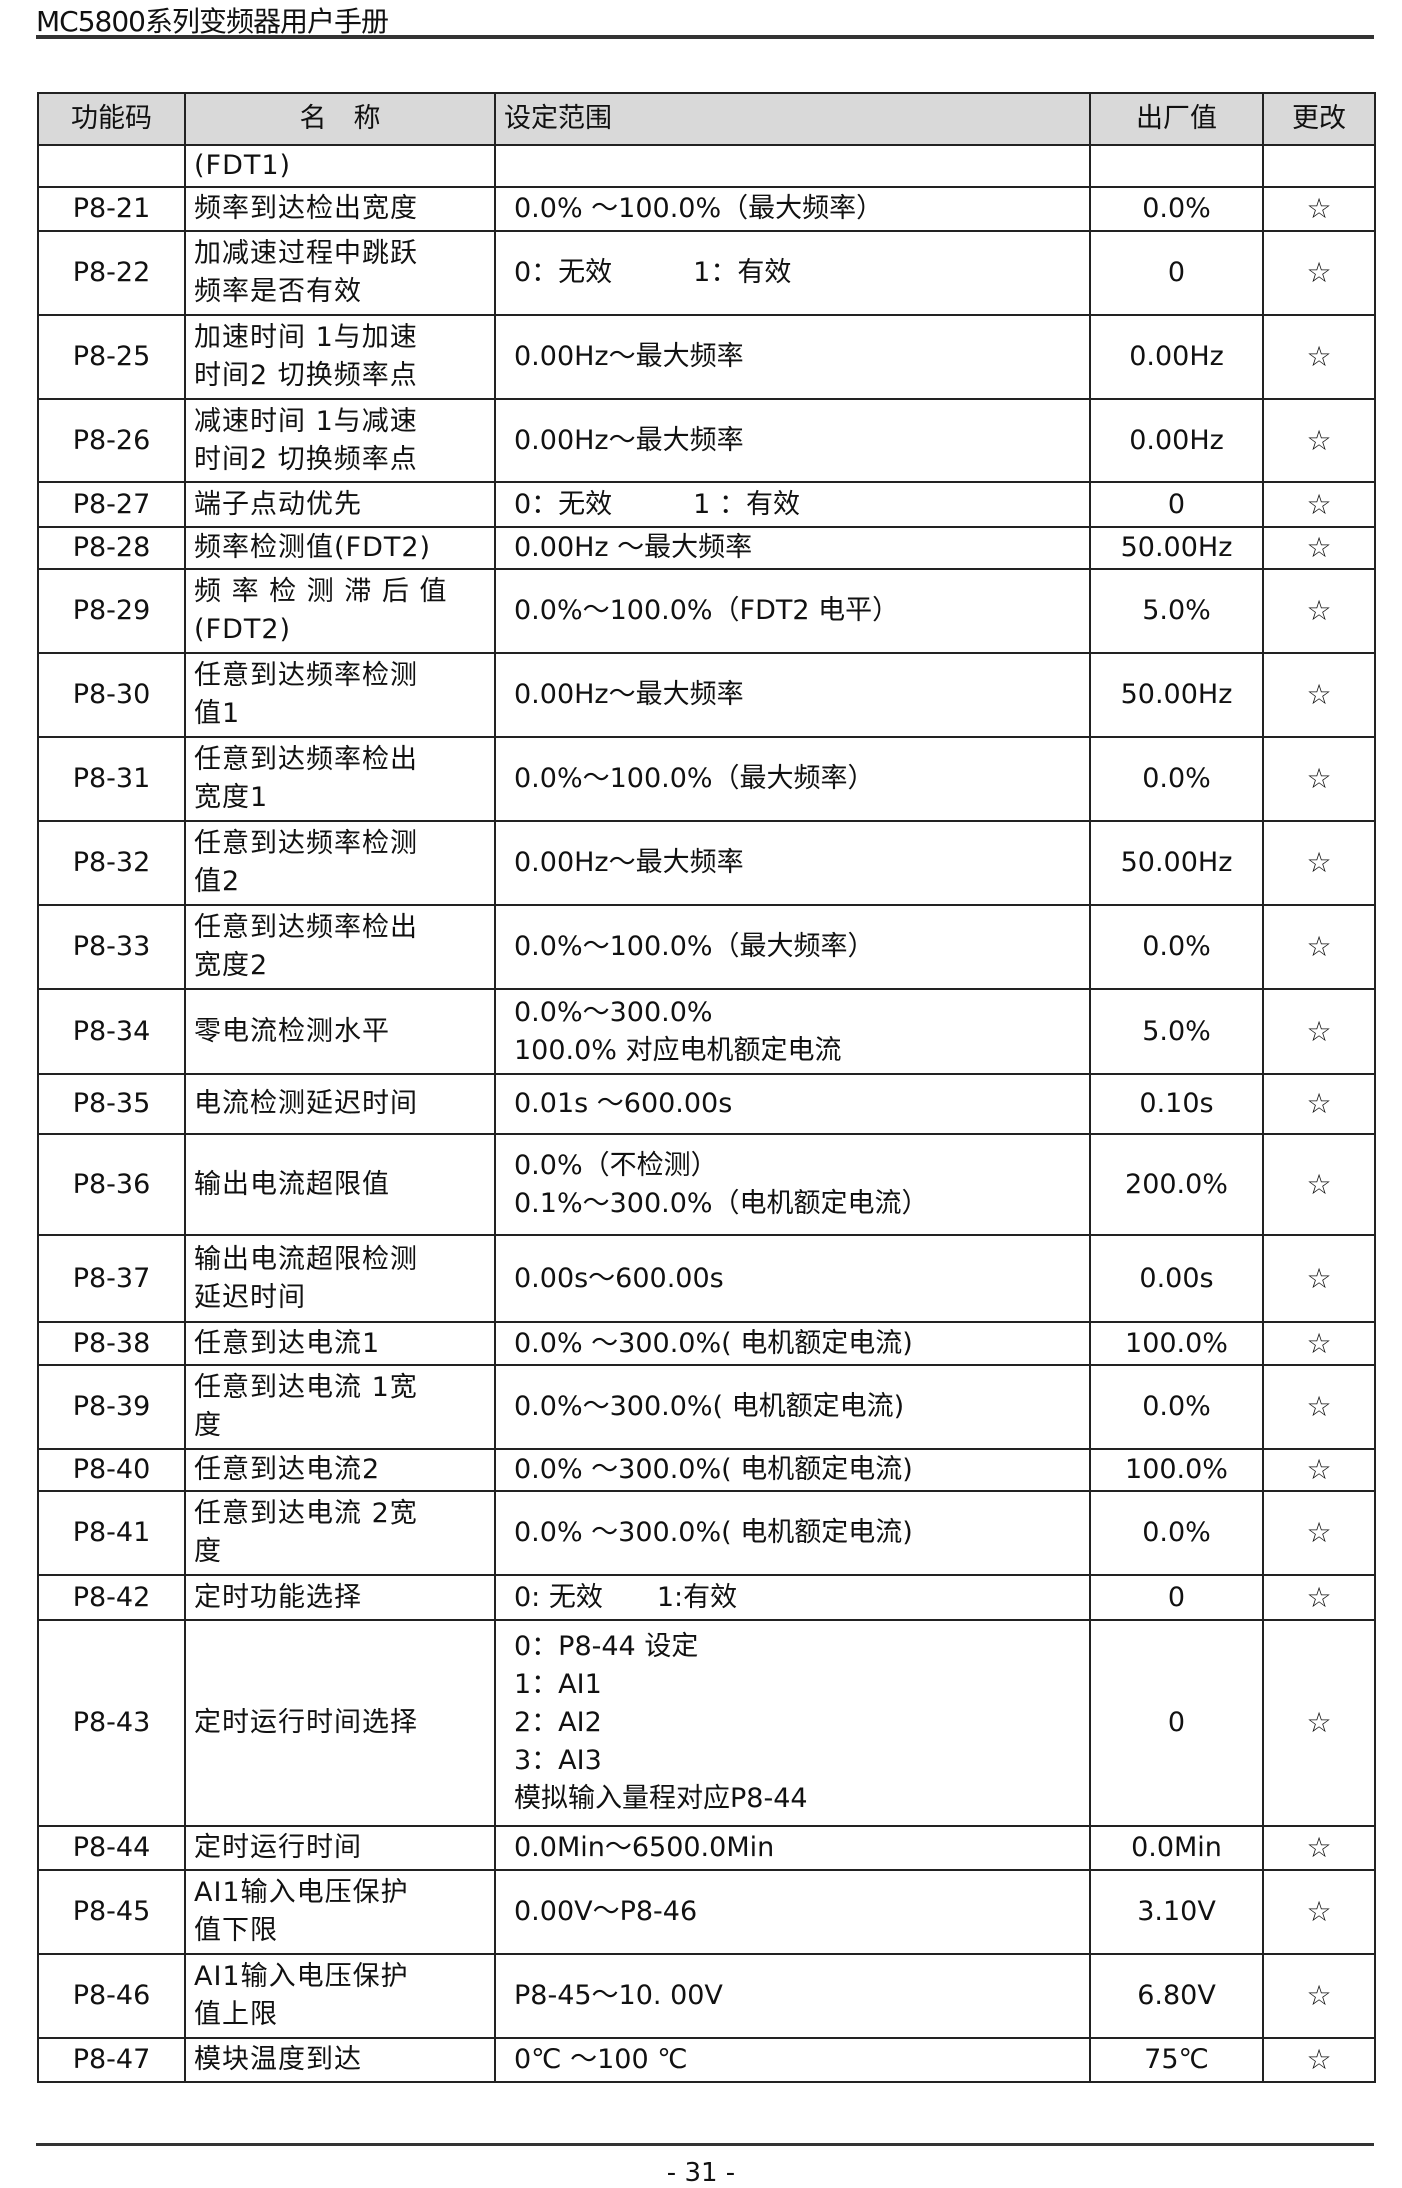 The image size is (1402, 2188). I want to click on cell-code: P8-28, so click(111, 548).